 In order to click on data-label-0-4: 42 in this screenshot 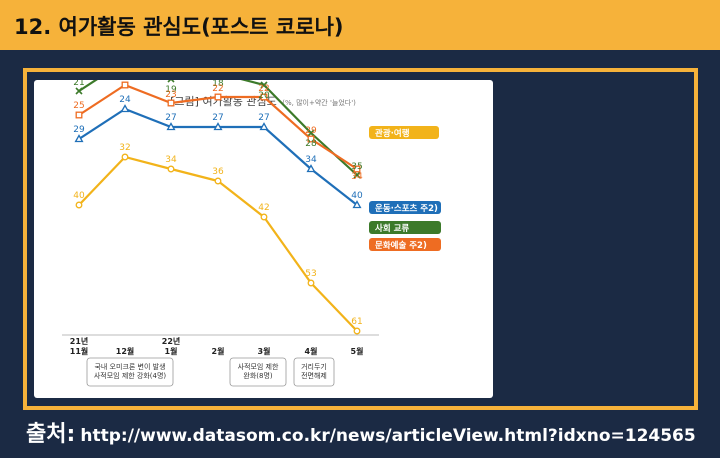, I will do `click(263, 208)`.